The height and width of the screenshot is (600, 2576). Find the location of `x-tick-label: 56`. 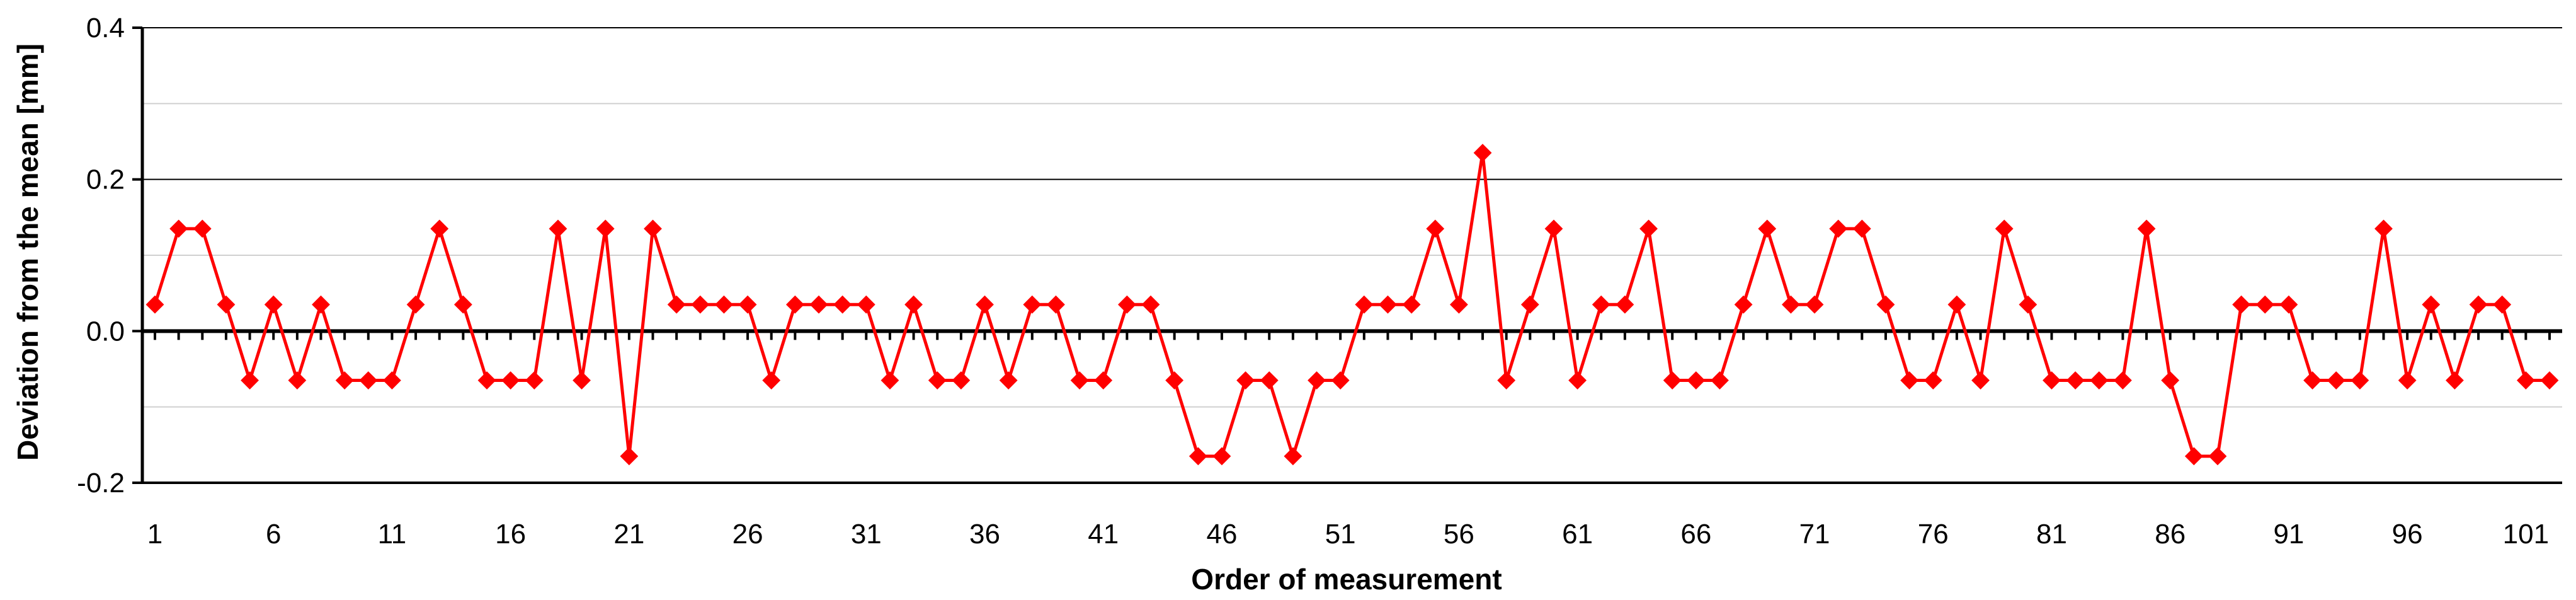

x-tick-label: 56 is located at coordinates (1459, 534).